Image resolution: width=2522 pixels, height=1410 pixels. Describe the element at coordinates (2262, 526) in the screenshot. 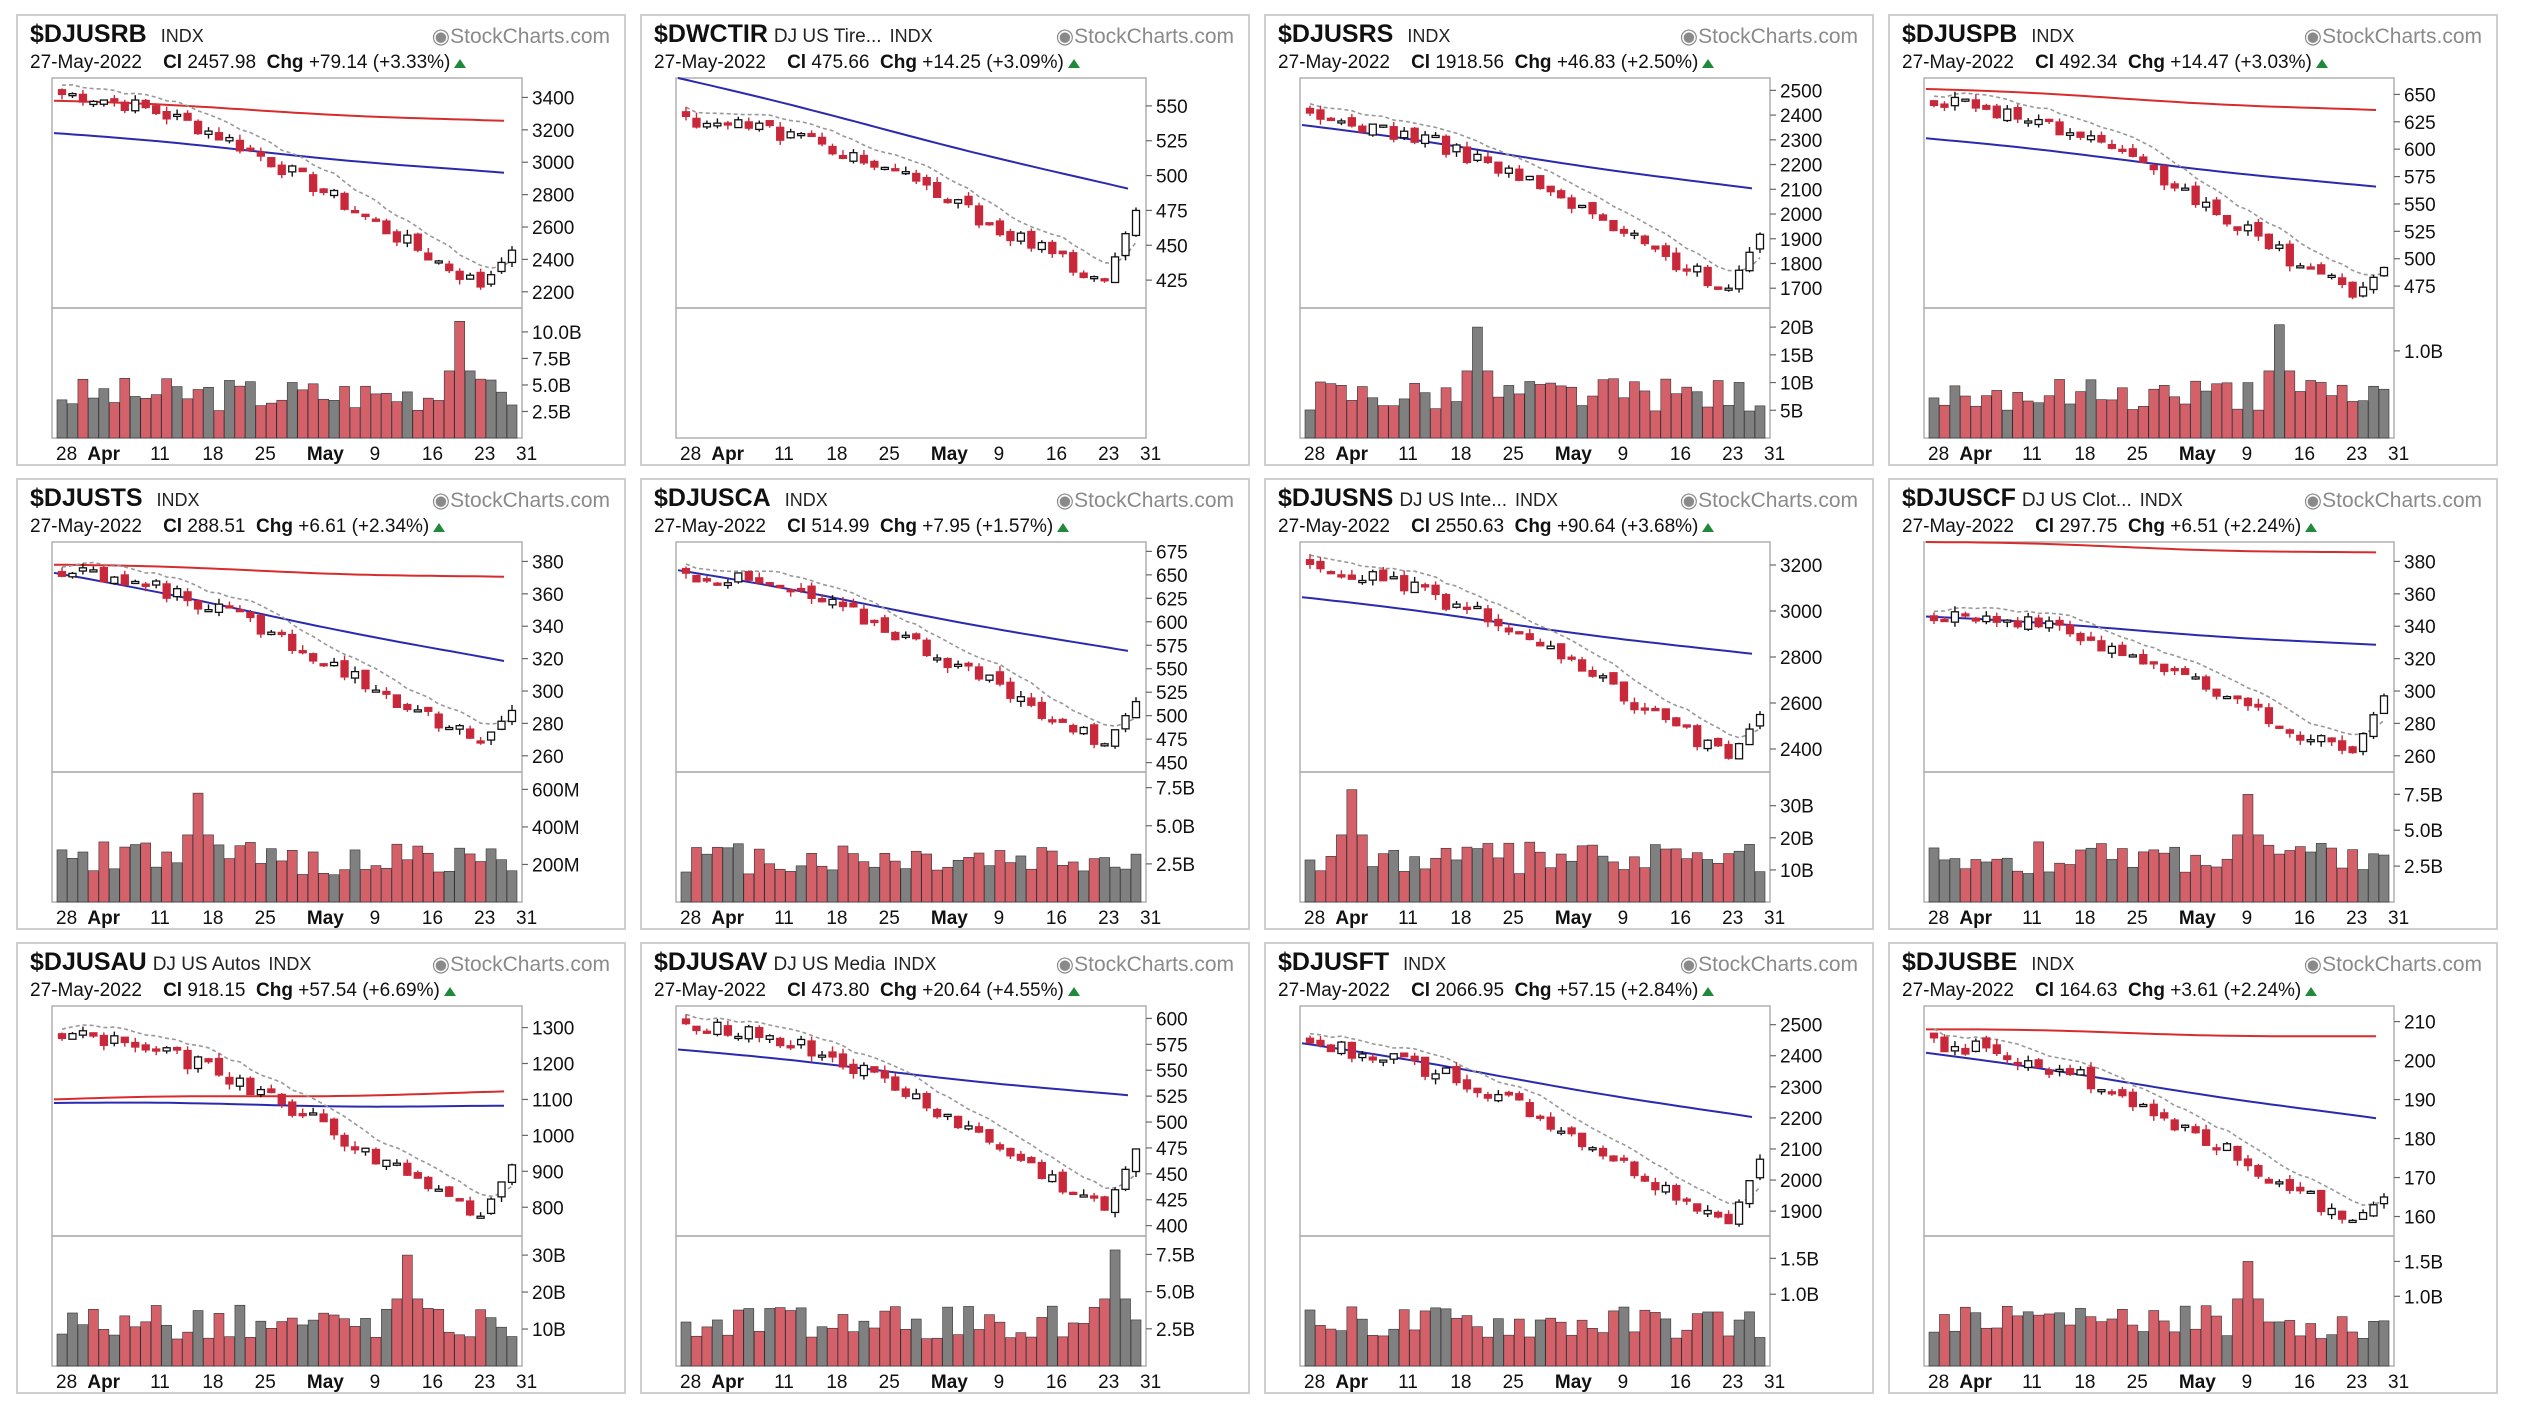

I see `change-percent: (+2.24%)` at that location.